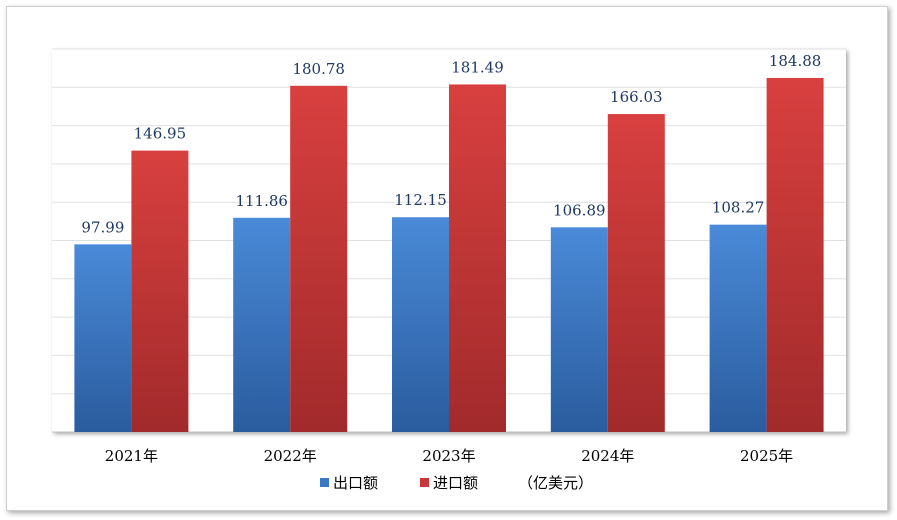  Describe the element at coordinates (102, 227) in the screenshot. I see `value-label-export-1: 97.99` at that location.